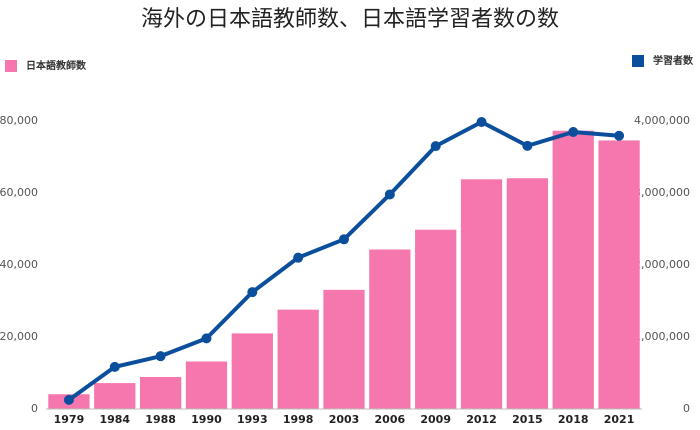 The width and height of the screenshot is (700, 430). What do you see at coordinates (252, 419) in the screenshot?
I see `x-tick-label: 1993` at bounding box center [252, 419].